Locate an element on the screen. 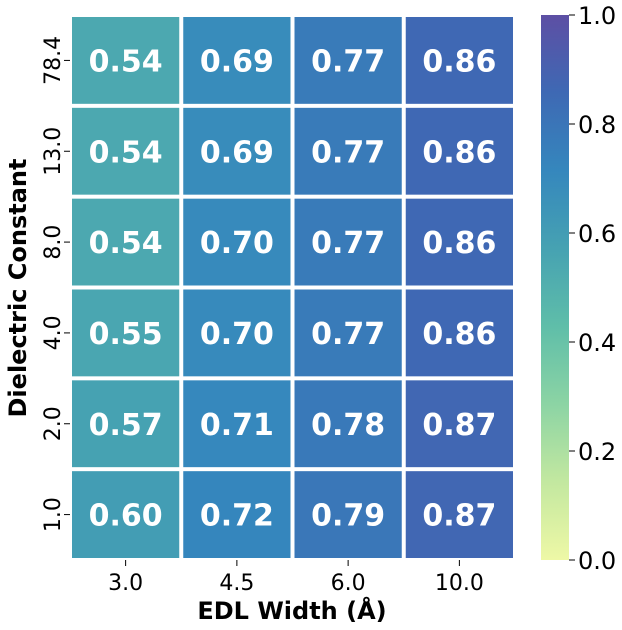 The width and height of the screenshot is (622, 630). y-tick-label: 78.4 is located at coordinates (53, 60).